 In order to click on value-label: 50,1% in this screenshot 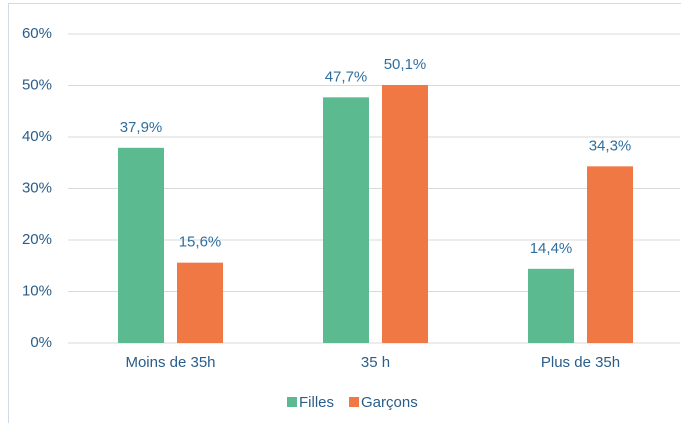, I will do `click(405, 64)`.